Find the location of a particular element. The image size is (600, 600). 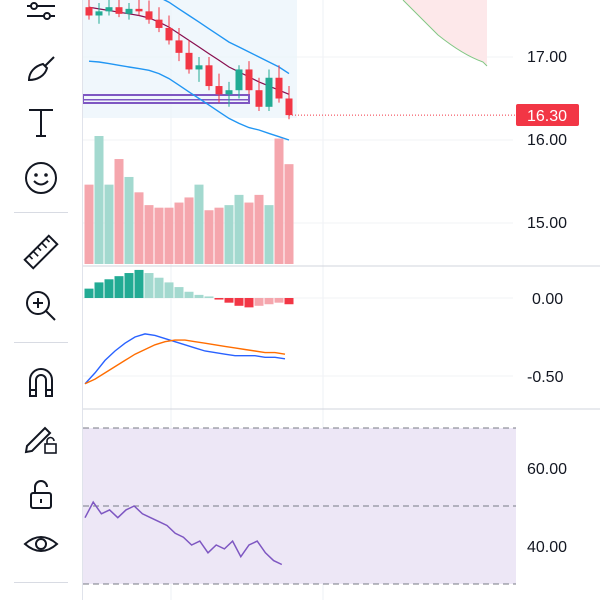

lock-drawings-icon is located at coordinates (40, 440).